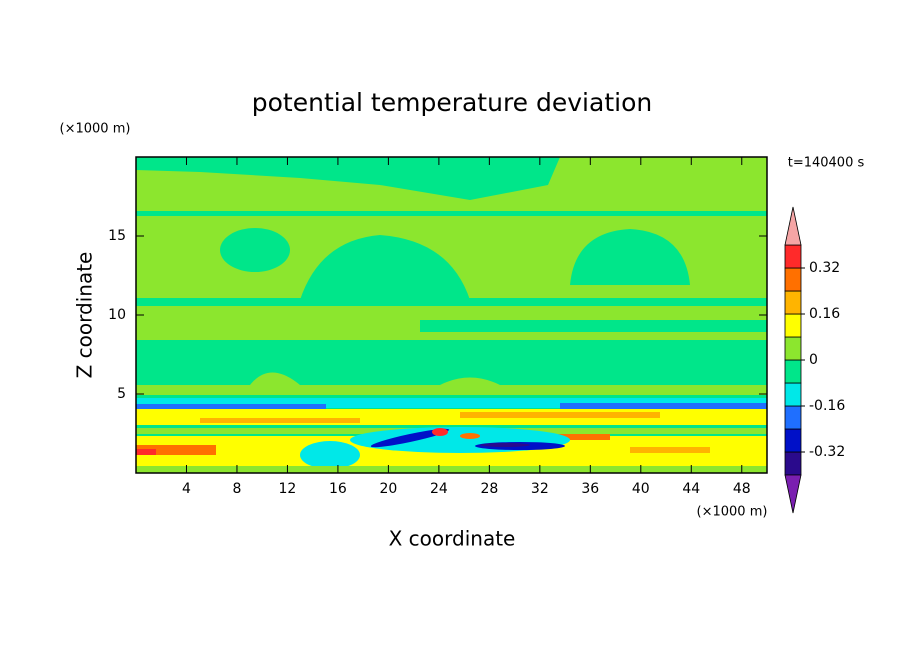  I want to click on colorbar-tick-label: 0.32, so click(824, 268).